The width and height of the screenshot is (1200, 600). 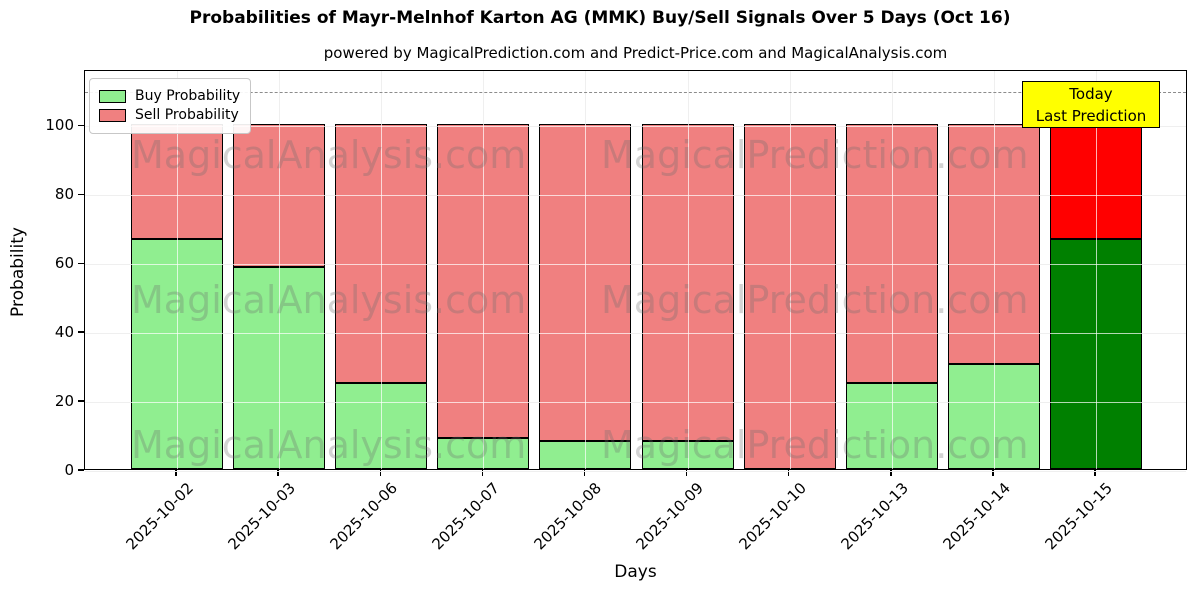 I want to click on y-tick-label-20: 20, so click(x=64, y=401).